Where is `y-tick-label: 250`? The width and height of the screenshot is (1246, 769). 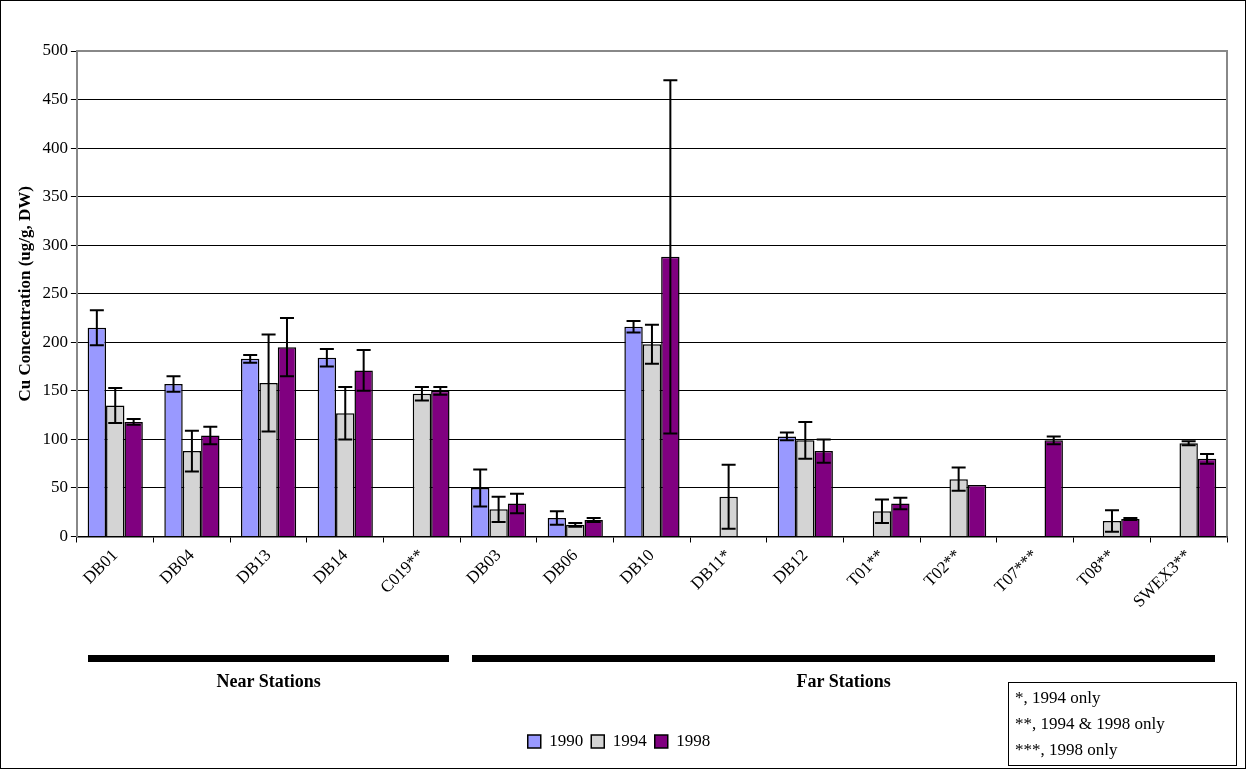
y-tick-label: 250 is located at coordinates (55, 293).